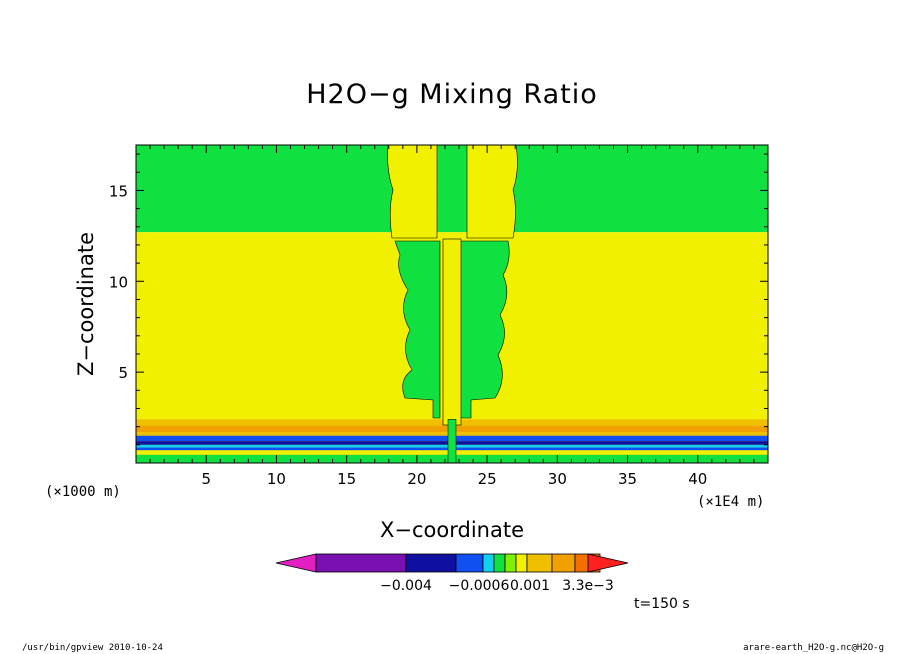 Image resolution: width=904 pixels, height=654 pixels. Describe the element at coordinates (588, 586) in the screenshot. I see `colorbar-tick-label: 3.3e−3` at that location.